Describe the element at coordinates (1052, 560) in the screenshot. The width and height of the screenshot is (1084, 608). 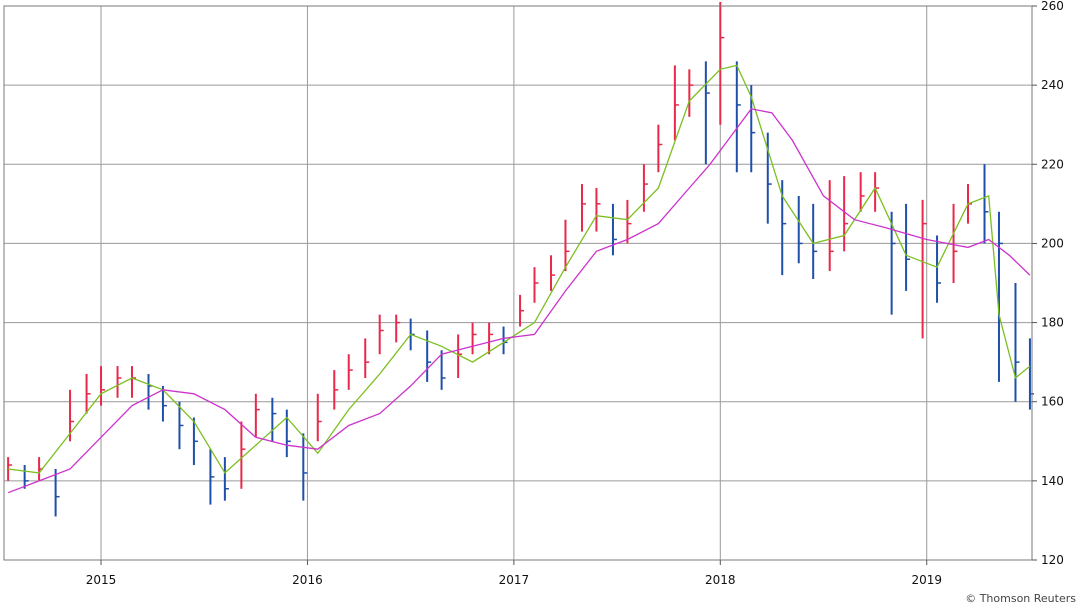
I see `y-tick-label: 120` at that location.